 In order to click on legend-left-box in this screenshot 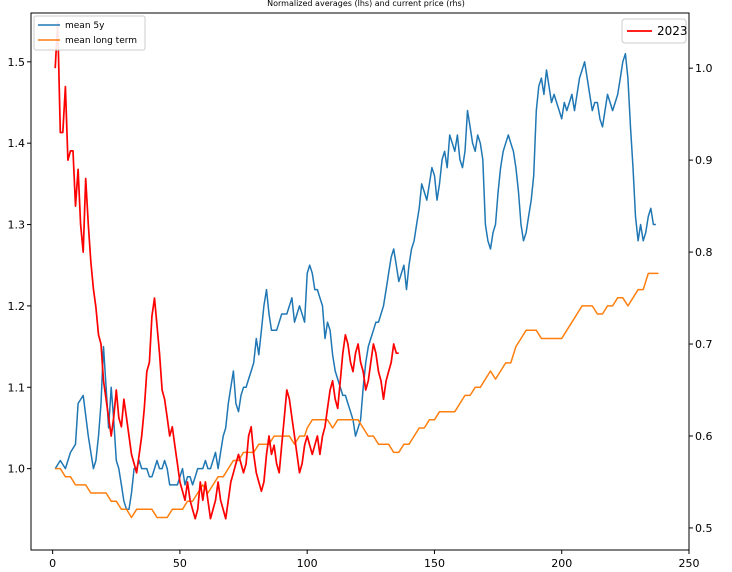, I will do `click(89, 33)`.